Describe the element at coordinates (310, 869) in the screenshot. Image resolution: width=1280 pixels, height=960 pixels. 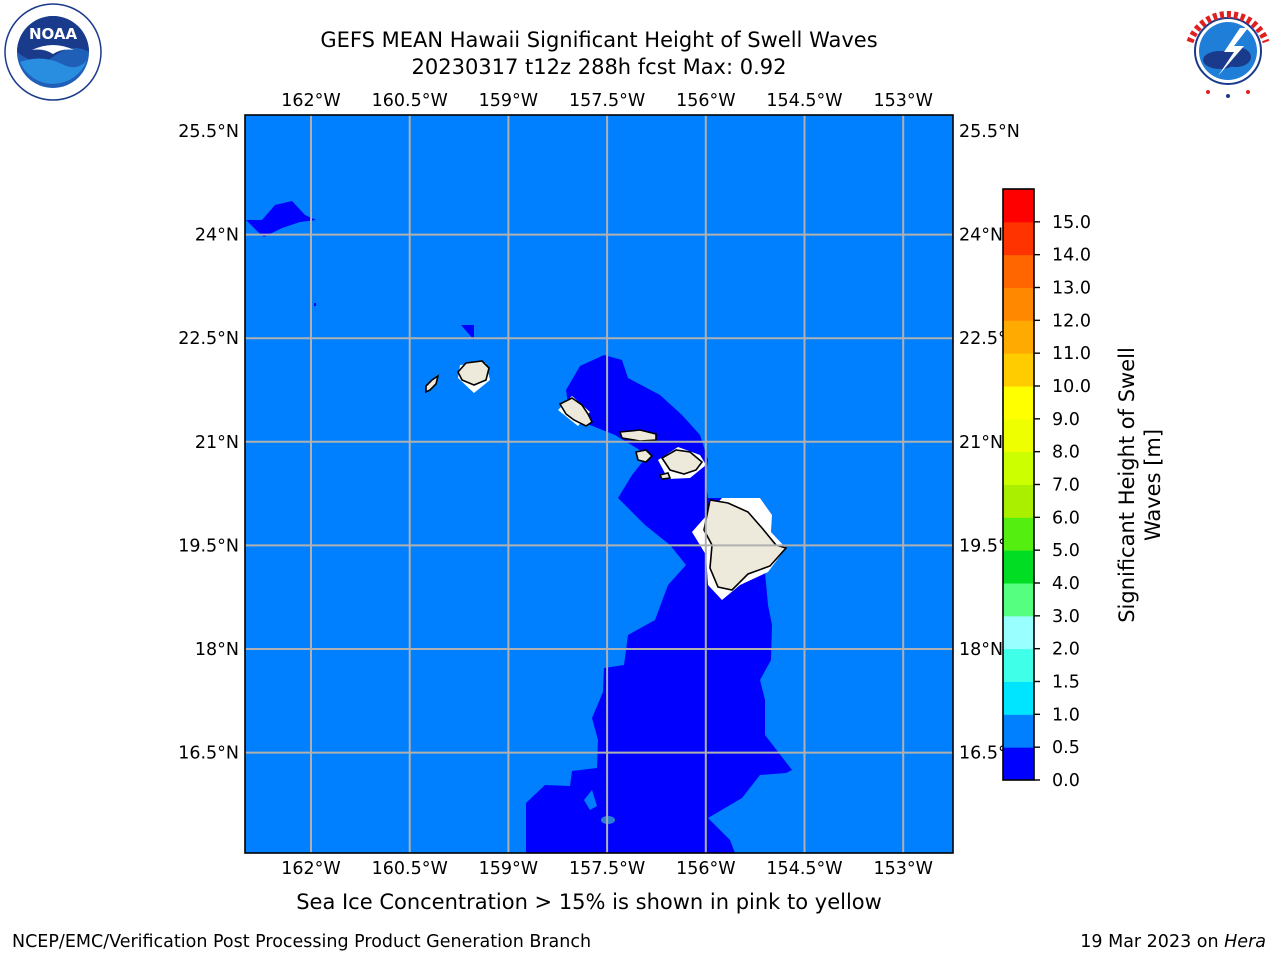
I see `lon-label-bottom: 162°W` at that location.